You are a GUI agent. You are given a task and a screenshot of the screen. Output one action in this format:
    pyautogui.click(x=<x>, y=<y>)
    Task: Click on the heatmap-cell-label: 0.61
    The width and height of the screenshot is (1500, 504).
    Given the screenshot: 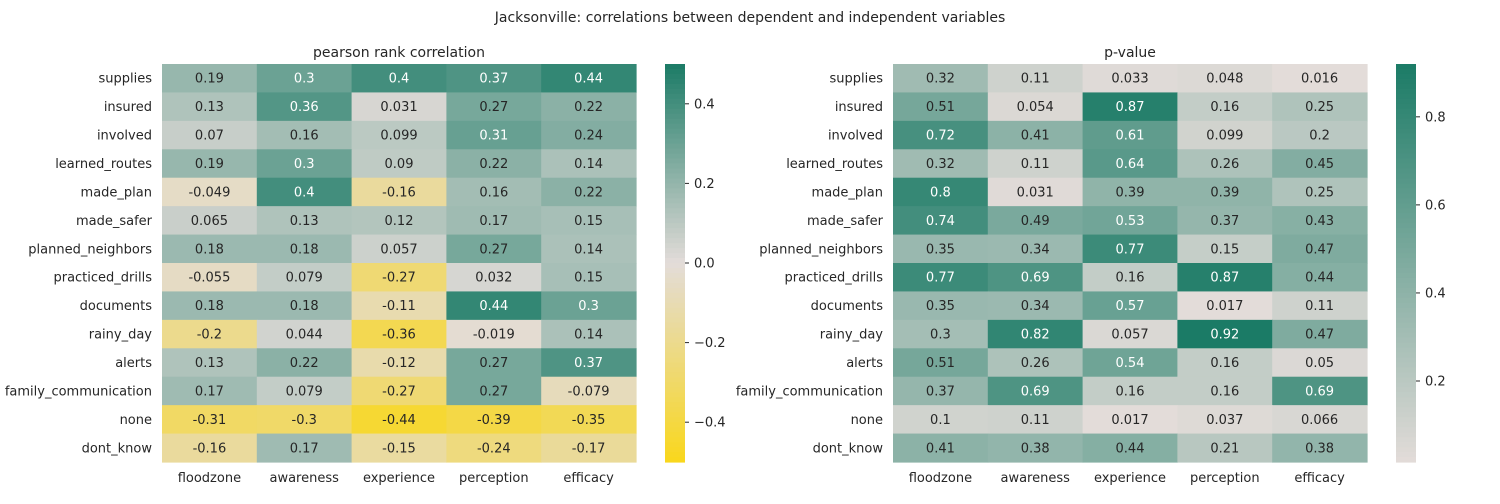 What is the action you would take?
    pyautogui.click(x=1130, y=136)
    